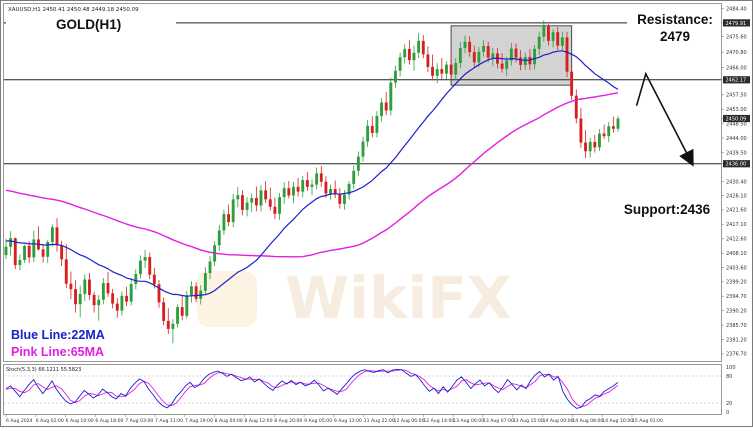 The image size is (753, 431). Describe the element at coordinates (736, 110) in the screenshot. I see `y-tick-label: 2453.00` at that location.